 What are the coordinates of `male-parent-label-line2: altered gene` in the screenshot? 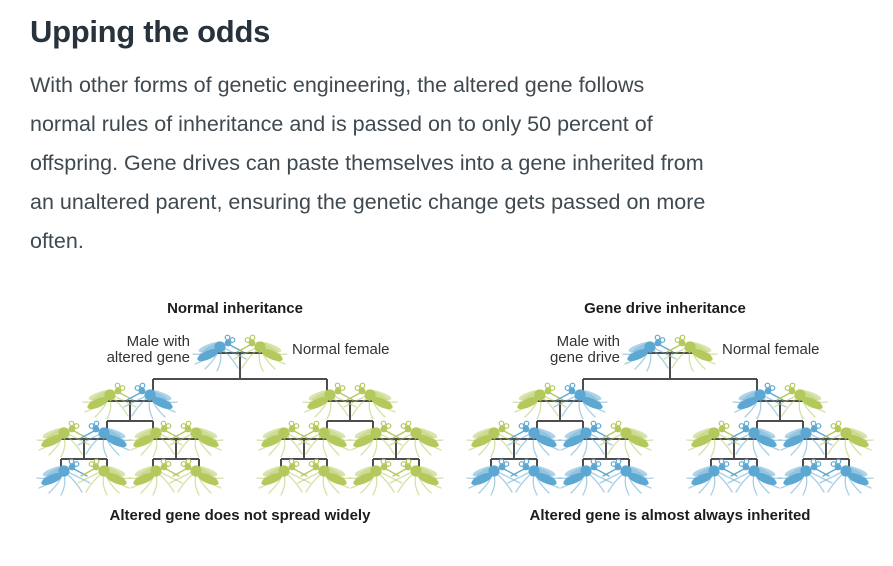 It's located at (148, 357).